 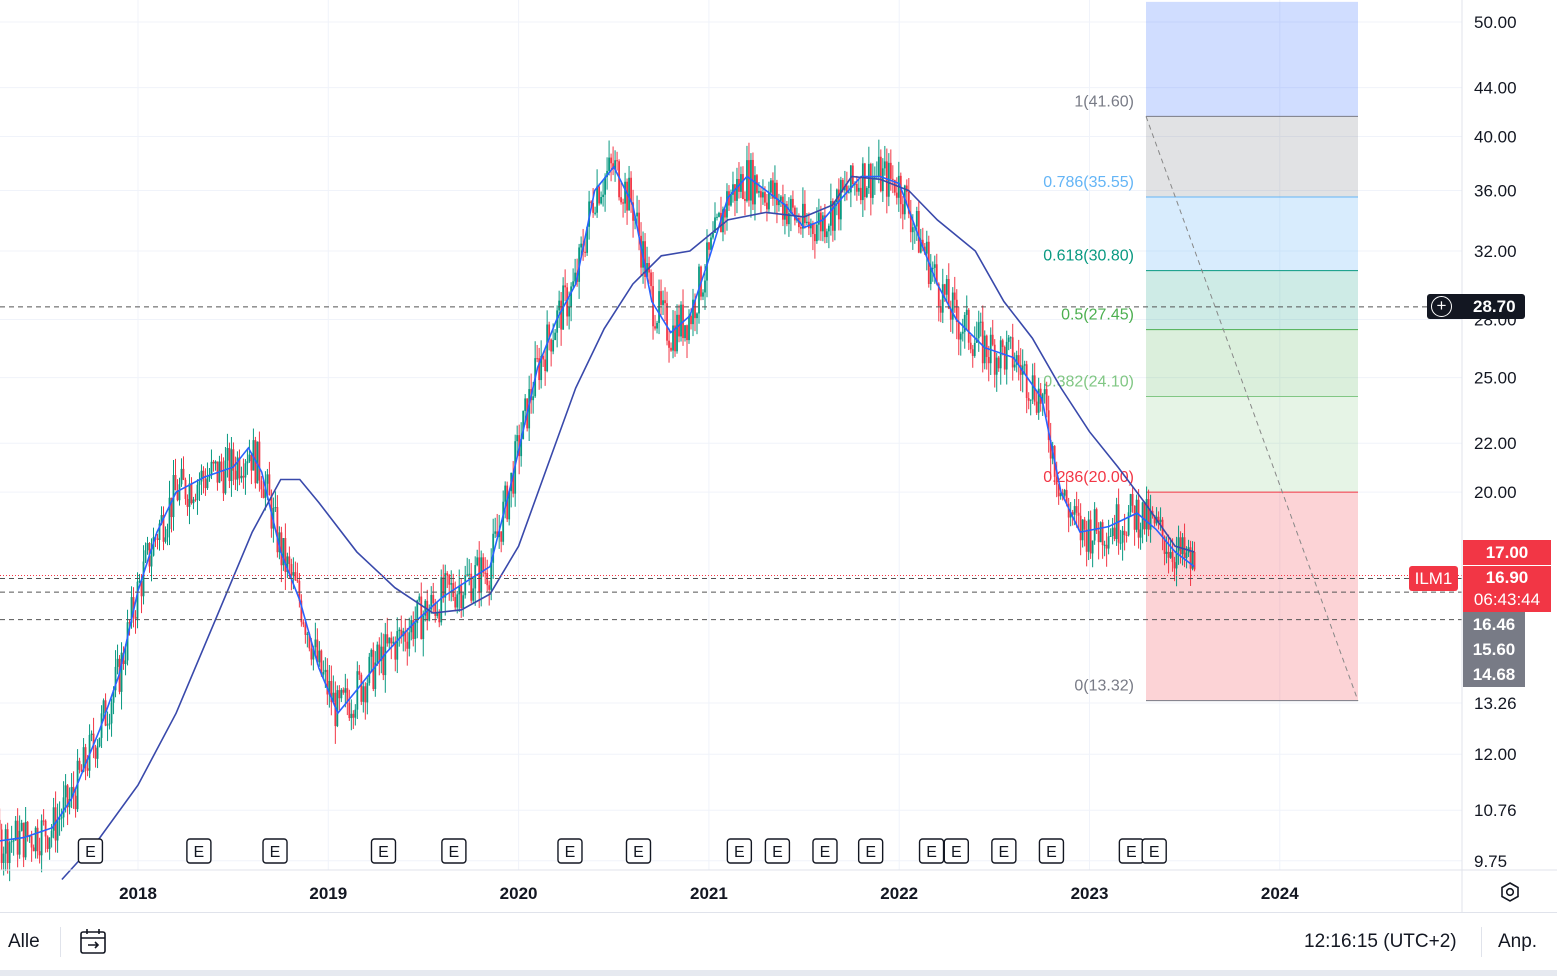 What do you see at coordinates (1494, 649) in the screenshot?
I see `level2-price-tag: 15.60` at bounding box center [1494, 649].